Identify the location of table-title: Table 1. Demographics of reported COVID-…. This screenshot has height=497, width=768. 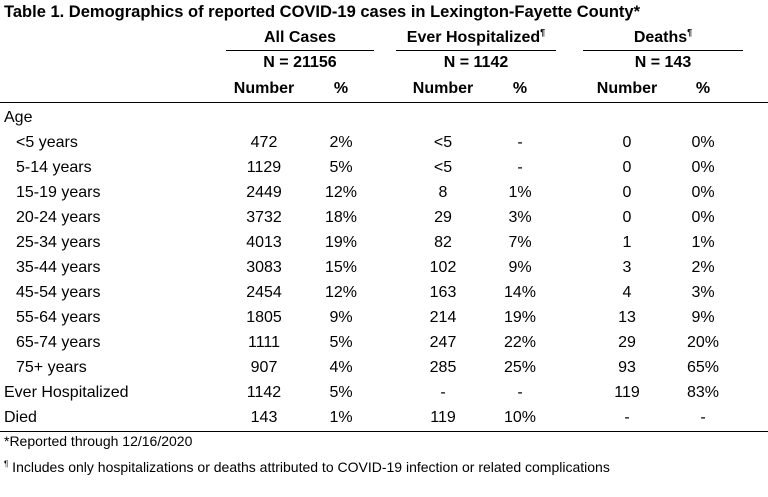
(322, 12).